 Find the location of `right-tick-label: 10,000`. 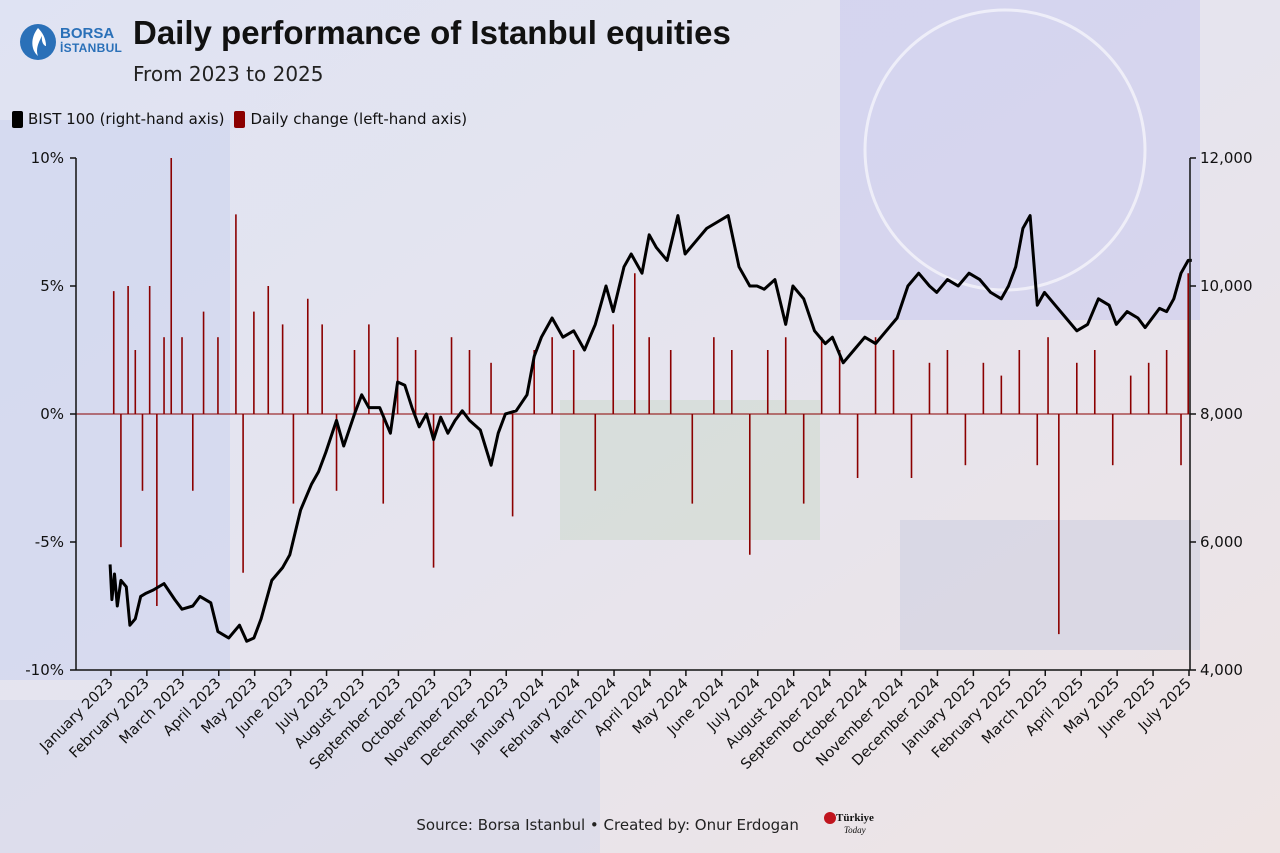

right-tick-label: 10,000 is located at coordinates (1226, 286).